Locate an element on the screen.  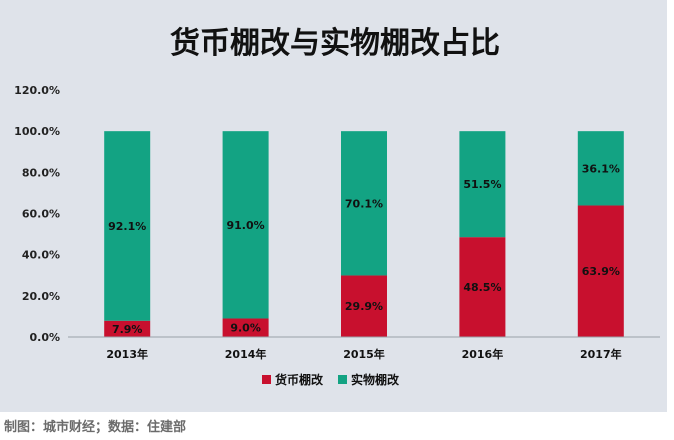
y-tick-label: 100.0% is located at coordinates (37, 131).